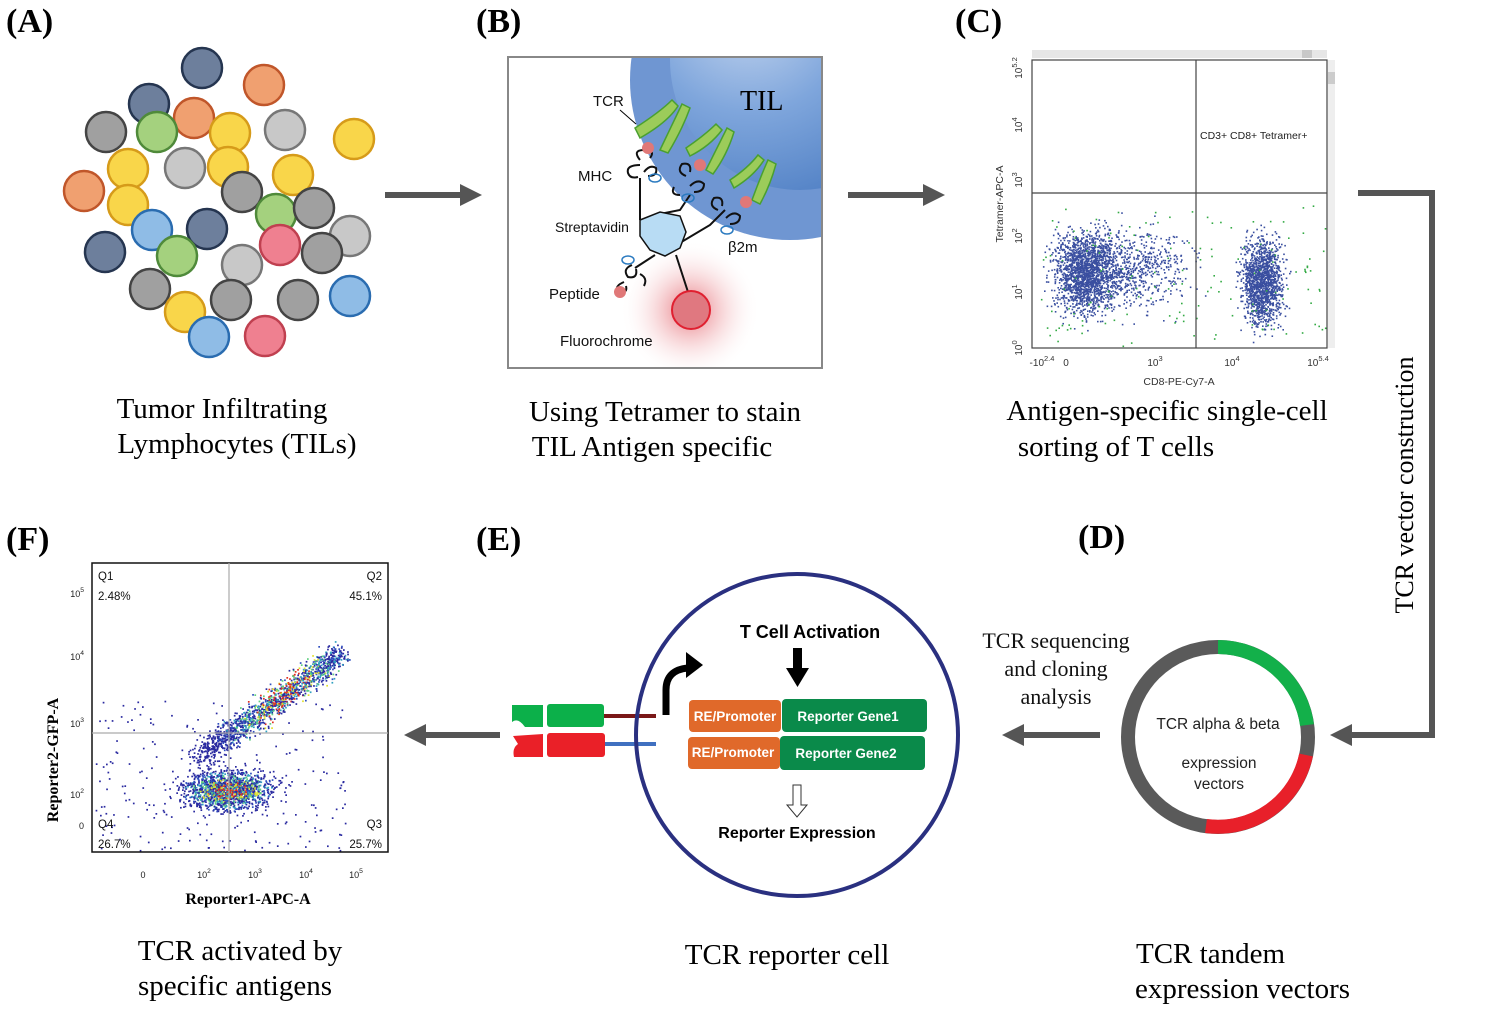 The height and width of the screenshot is (1010, 1500). I want to click on horizontal-scrollbar, so click(1179, 54).